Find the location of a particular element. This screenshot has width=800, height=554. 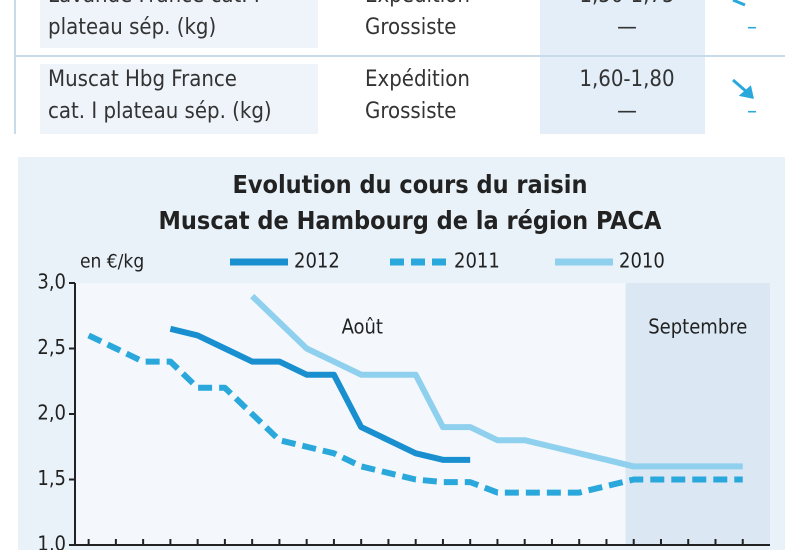

table-cell-text: 1,50-1,75 is located at coordinates (626, 4).